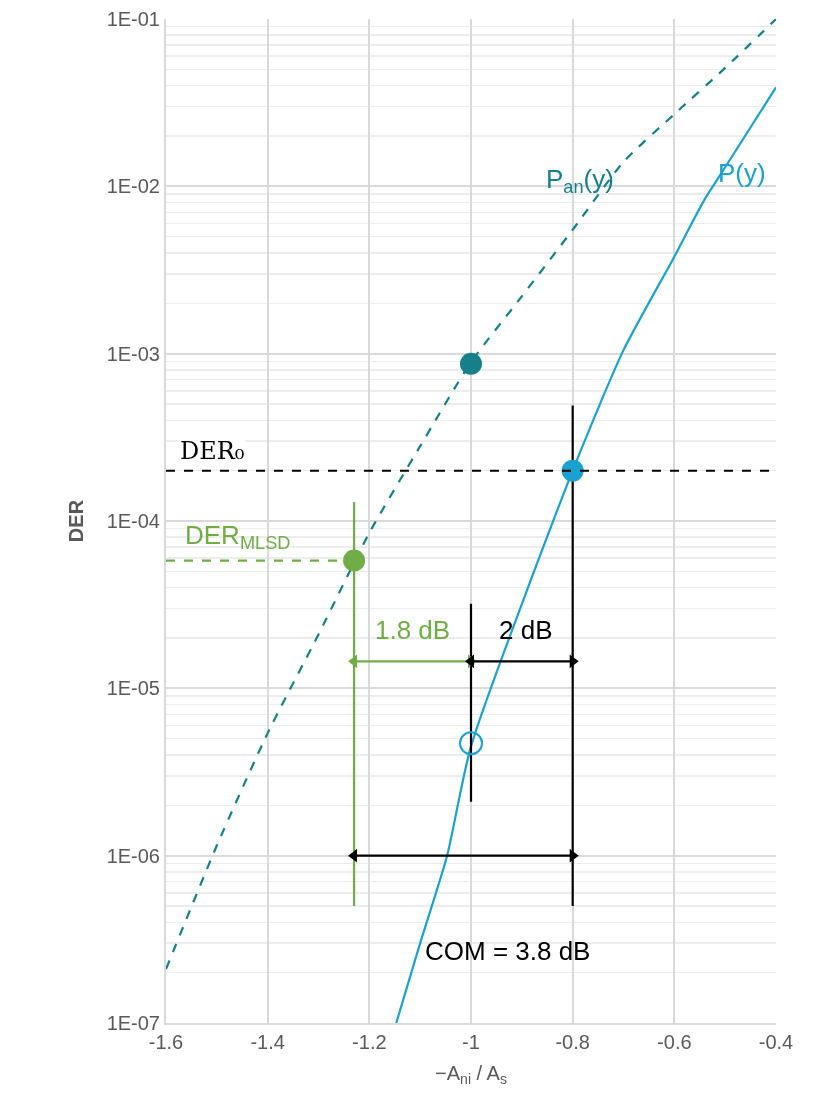  What do you see at coordinates (238, 537) in the screenshot?
I see `annotation: DER$_{MLSD}$` at bounding box center [238, 537].